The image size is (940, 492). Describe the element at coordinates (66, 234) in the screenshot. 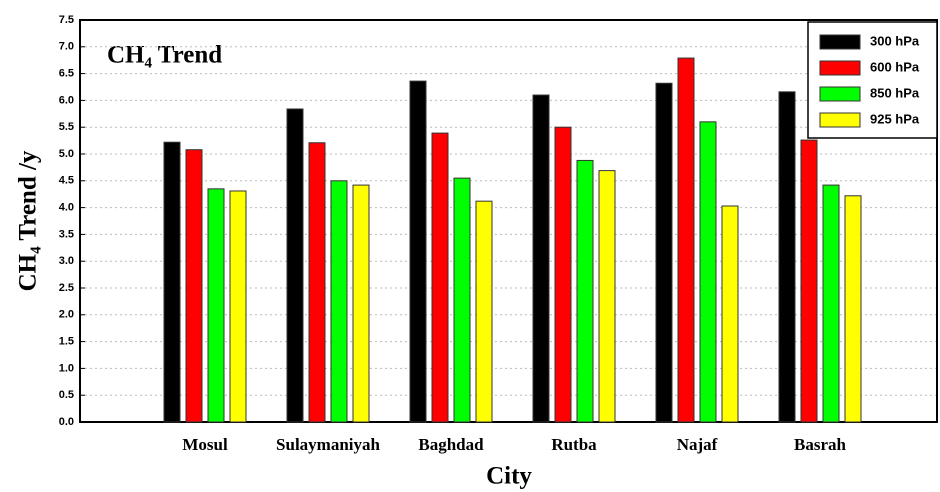

I see `y-tick-label: 3.5` at that location.